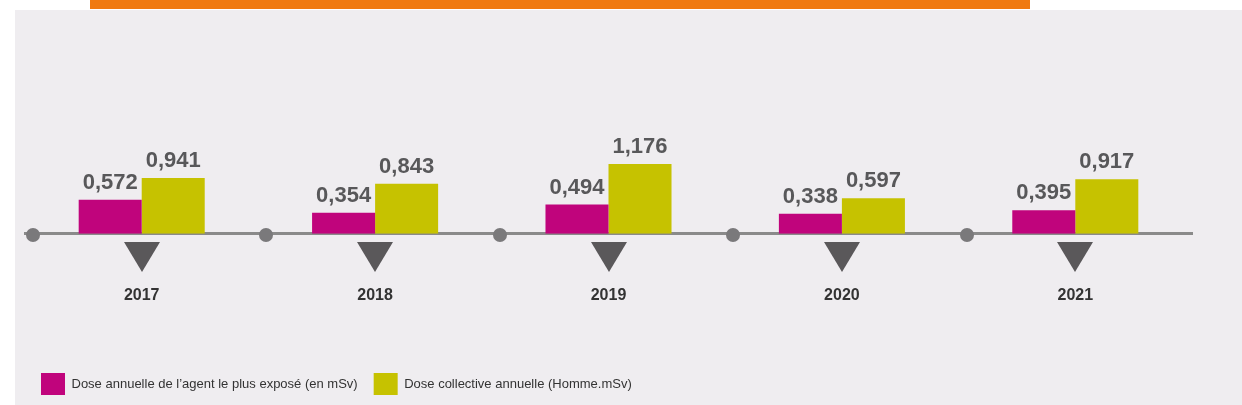  Describe the element at coordinates (110, 181) in the screenshot. I see `data-label: 0,572` at that location.